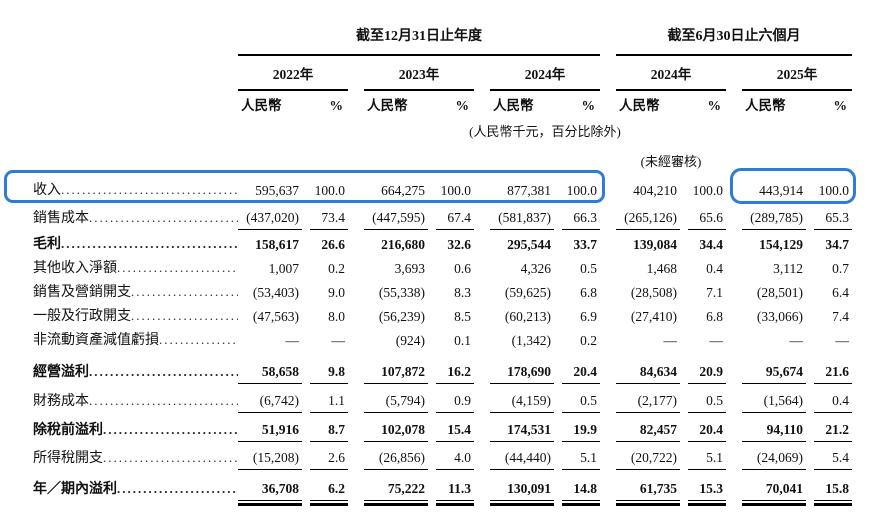  I want to click on value-cell: (44,440), so click(522, 456).